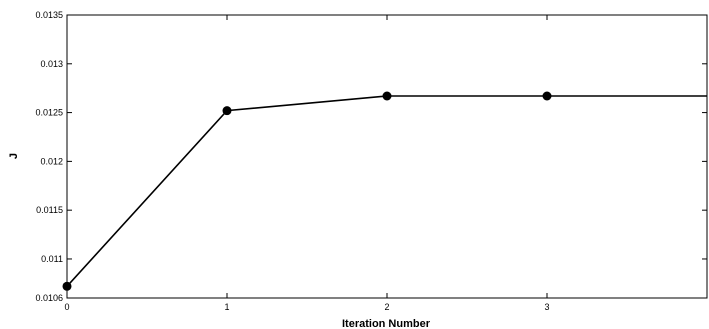 This screenshot has width=709, height=329. Describe the element at coordinates (49, 298) in the screenshot. I see `y-tick-label: 0.0106` at that location.